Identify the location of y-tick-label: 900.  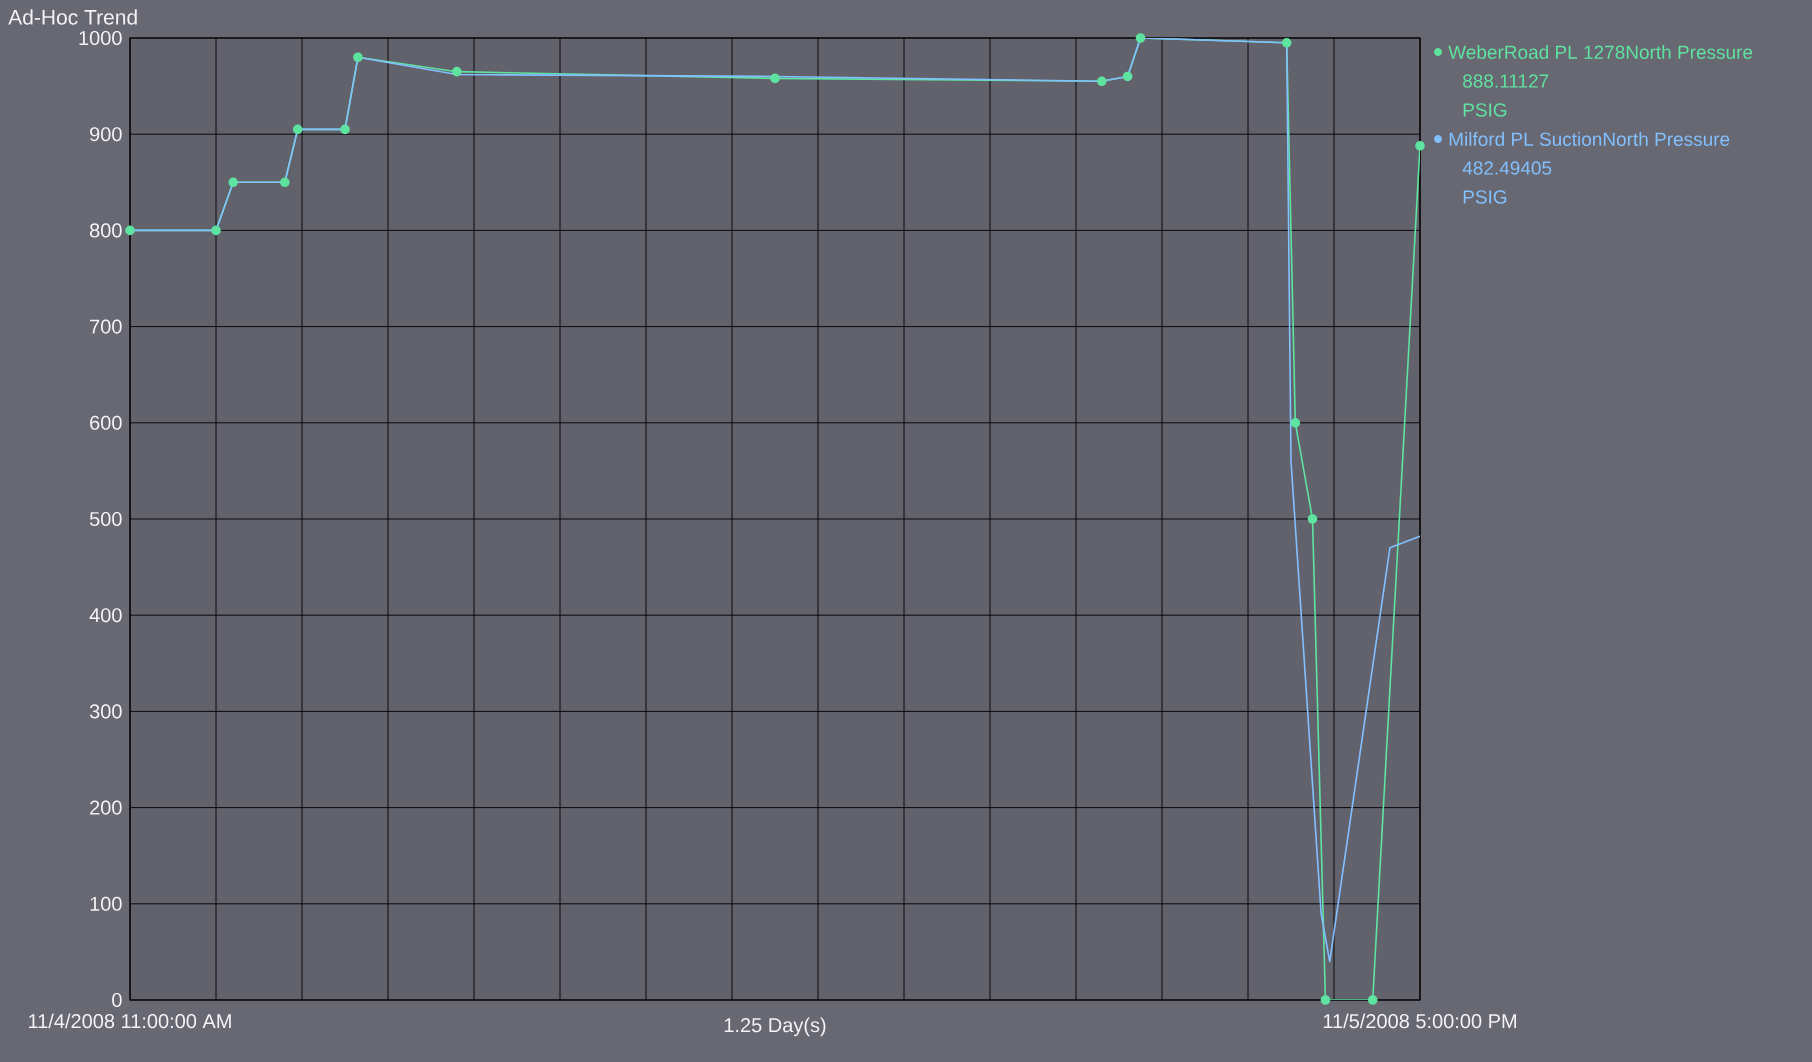
(106, 134).